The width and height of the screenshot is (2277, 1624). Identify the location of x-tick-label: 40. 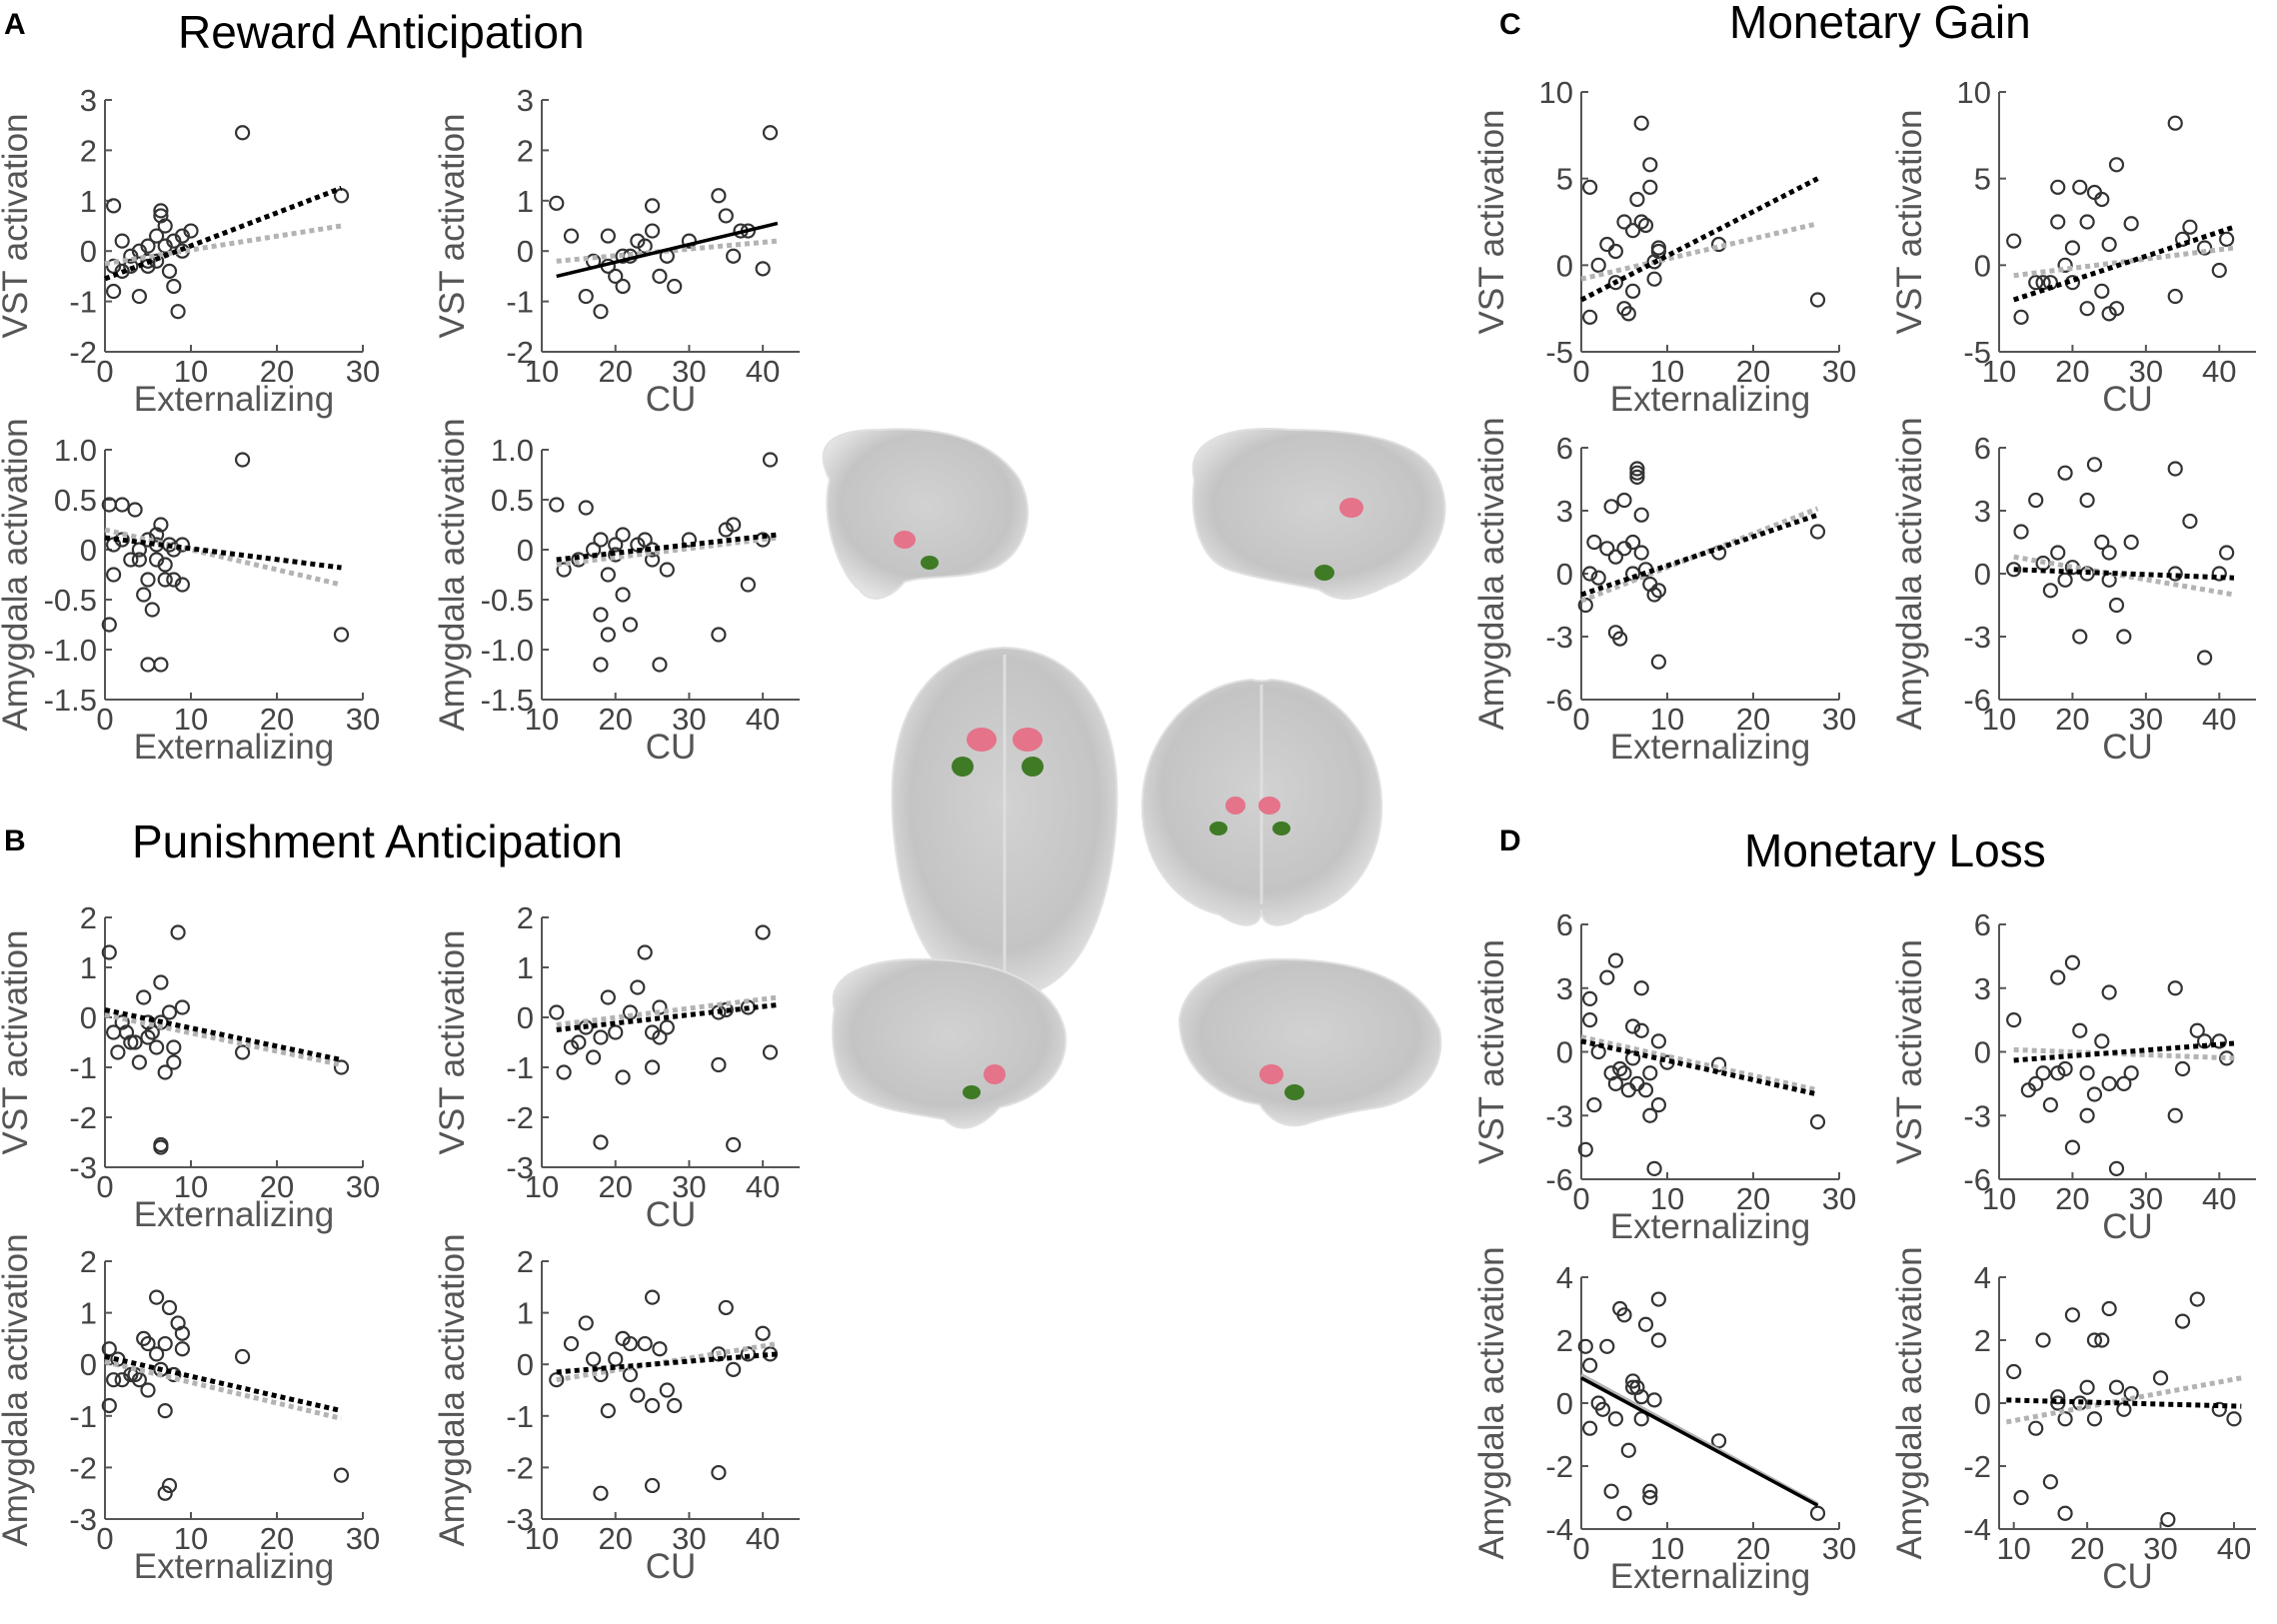
(763, 371).